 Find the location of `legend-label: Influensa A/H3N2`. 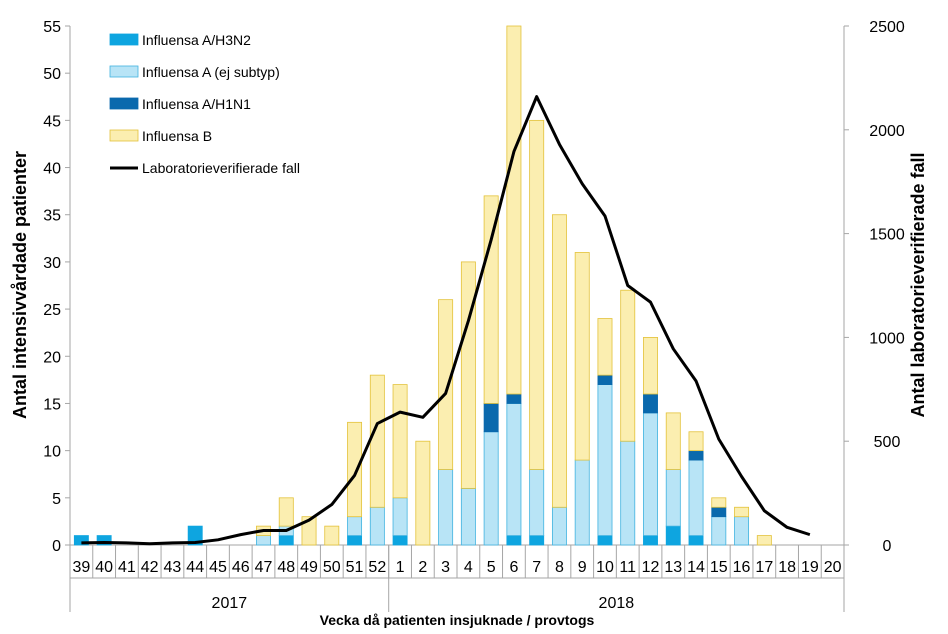

legend-label: Influensa A/H3N2 is located at coordinates (196, 40).